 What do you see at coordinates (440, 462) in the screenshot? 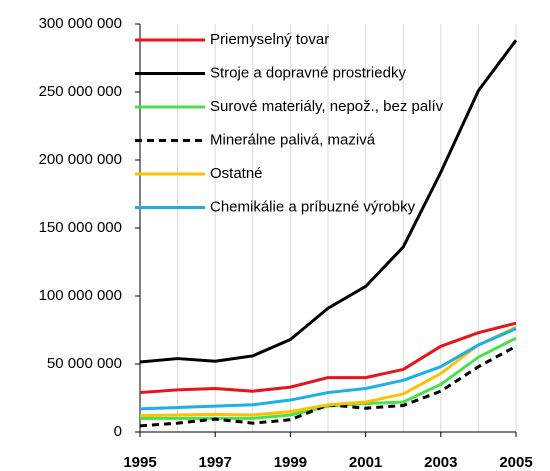
I see `x-tick-label: 2003` at bounding box center [440, 462].